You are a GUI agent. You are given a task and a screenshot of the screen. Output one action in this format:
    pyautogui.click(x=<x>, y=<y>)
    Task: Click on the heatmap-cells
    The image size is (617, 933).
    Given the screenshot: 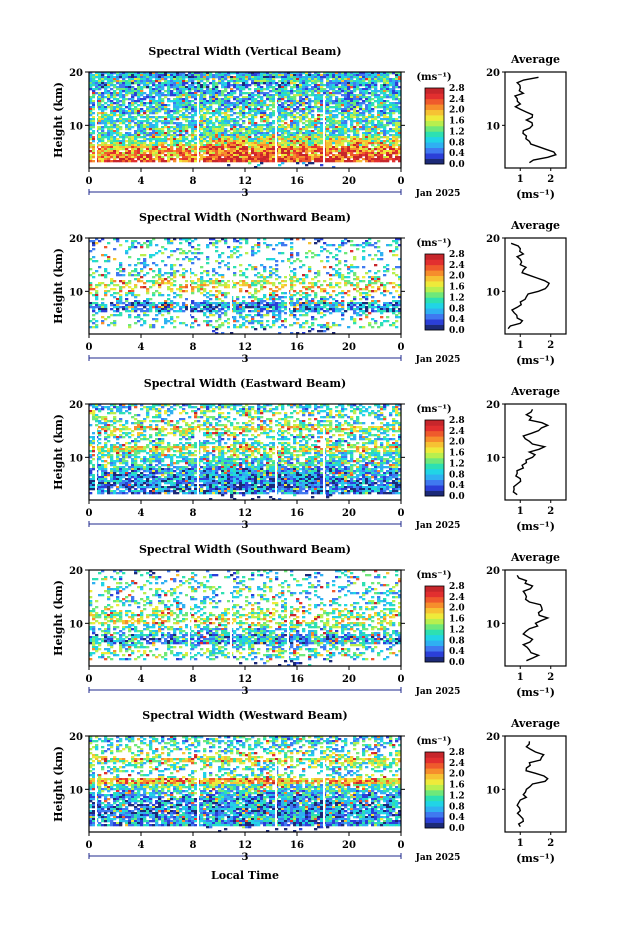 What is the action you would take?
    pyautogui.click(x=245, y=120)
    